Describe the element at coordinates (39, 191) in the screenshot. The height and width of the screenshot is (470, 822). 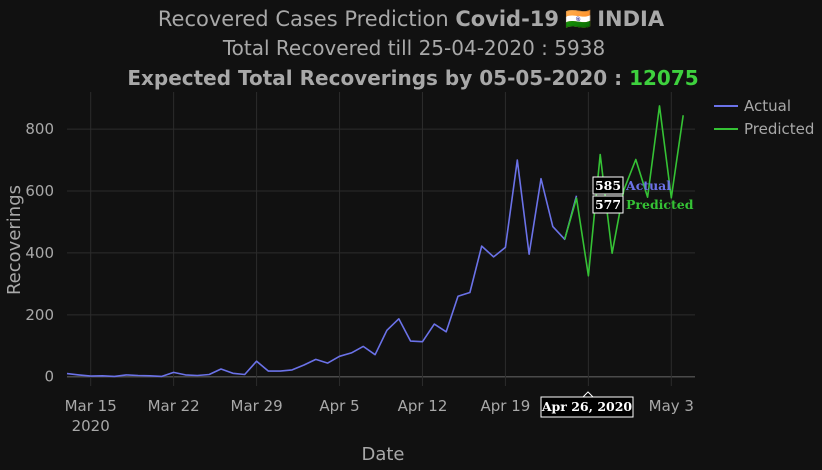
I see `y-tick-label: 600` at that location.